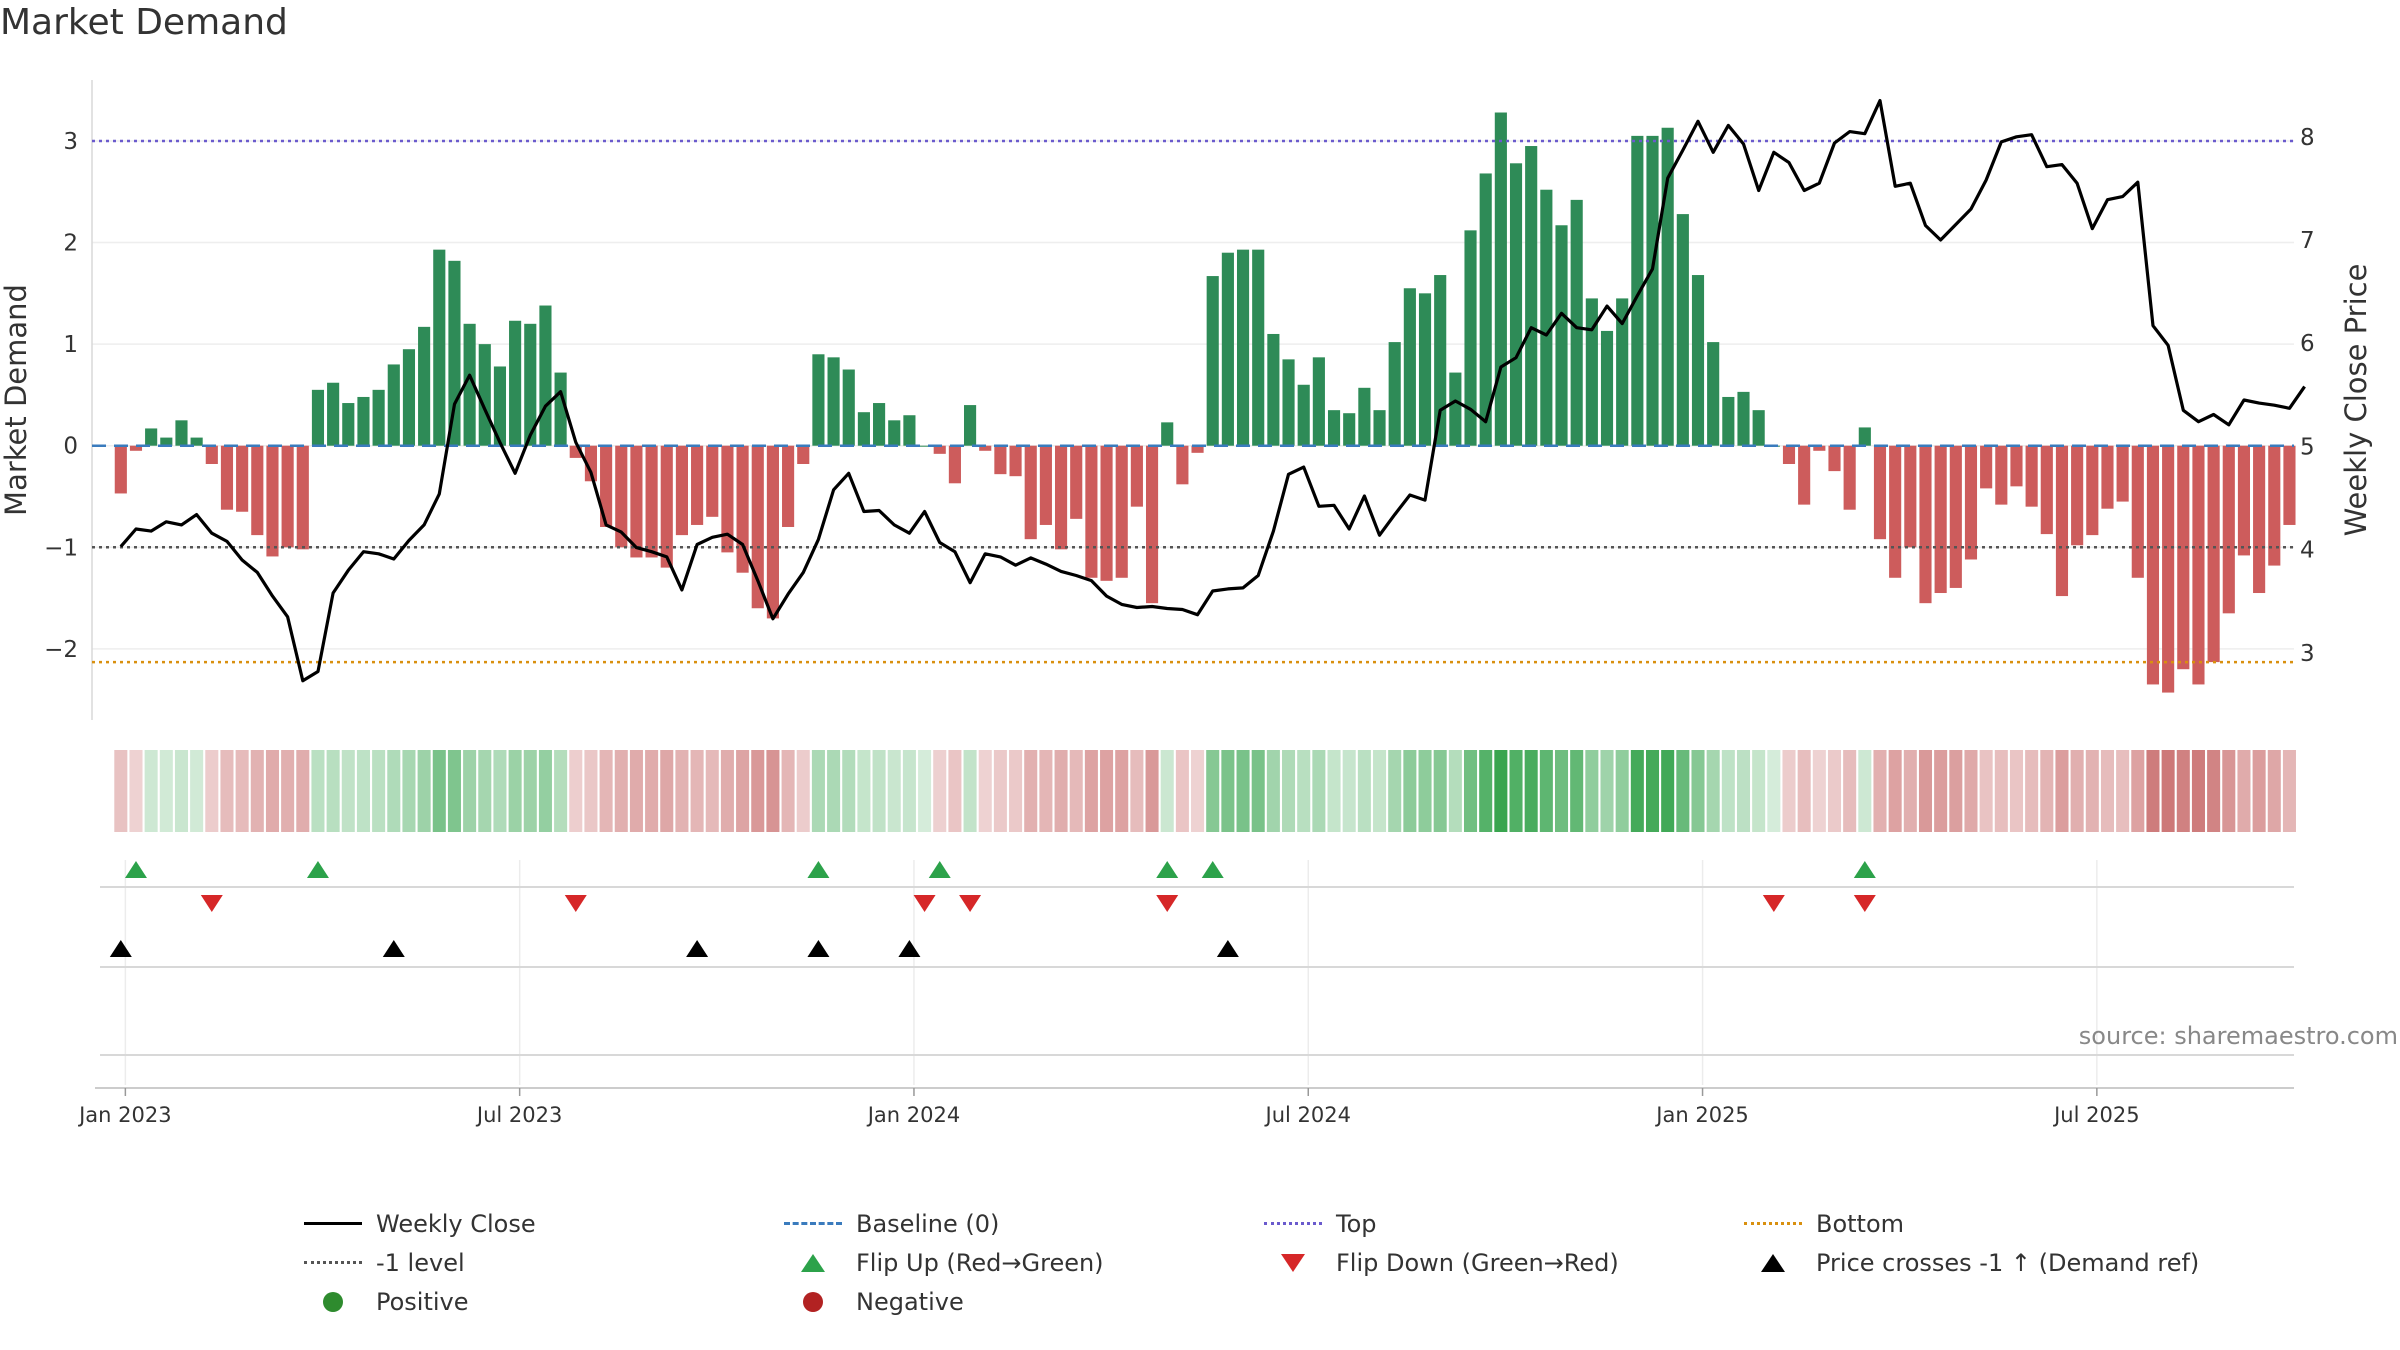  I want to click on source-credit: source: sharemaestro.com, so click(2238, 1036).